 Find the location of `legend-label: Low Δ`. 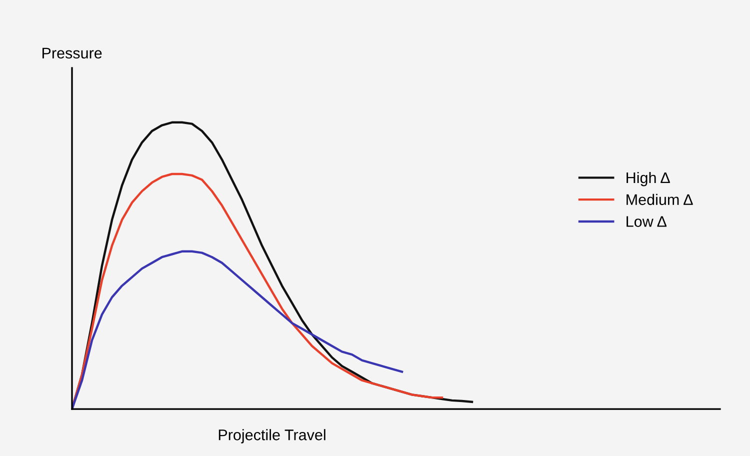

legend-label: Low Δ is located at coordinates (646, 221).